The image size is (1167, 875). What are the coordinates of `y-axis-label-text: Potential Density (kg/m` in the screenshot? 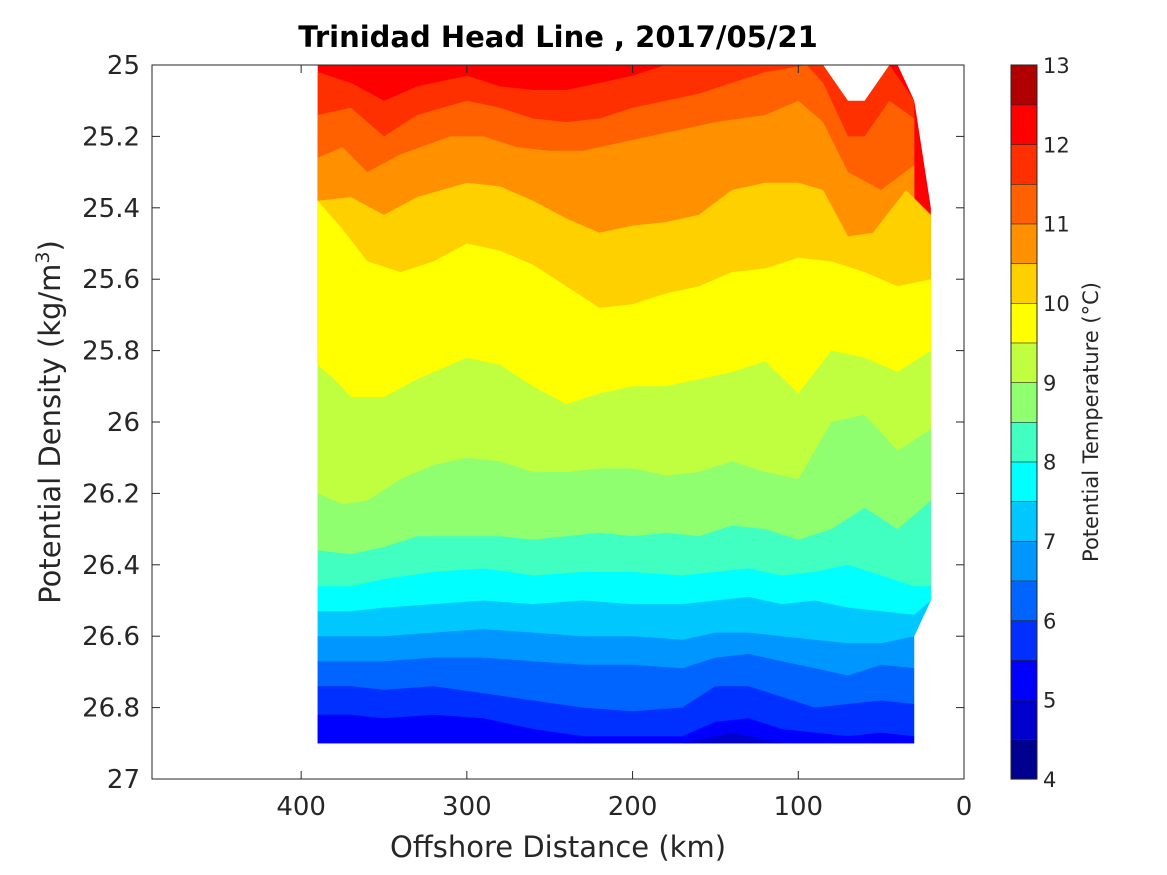 It's located at (50, 434).